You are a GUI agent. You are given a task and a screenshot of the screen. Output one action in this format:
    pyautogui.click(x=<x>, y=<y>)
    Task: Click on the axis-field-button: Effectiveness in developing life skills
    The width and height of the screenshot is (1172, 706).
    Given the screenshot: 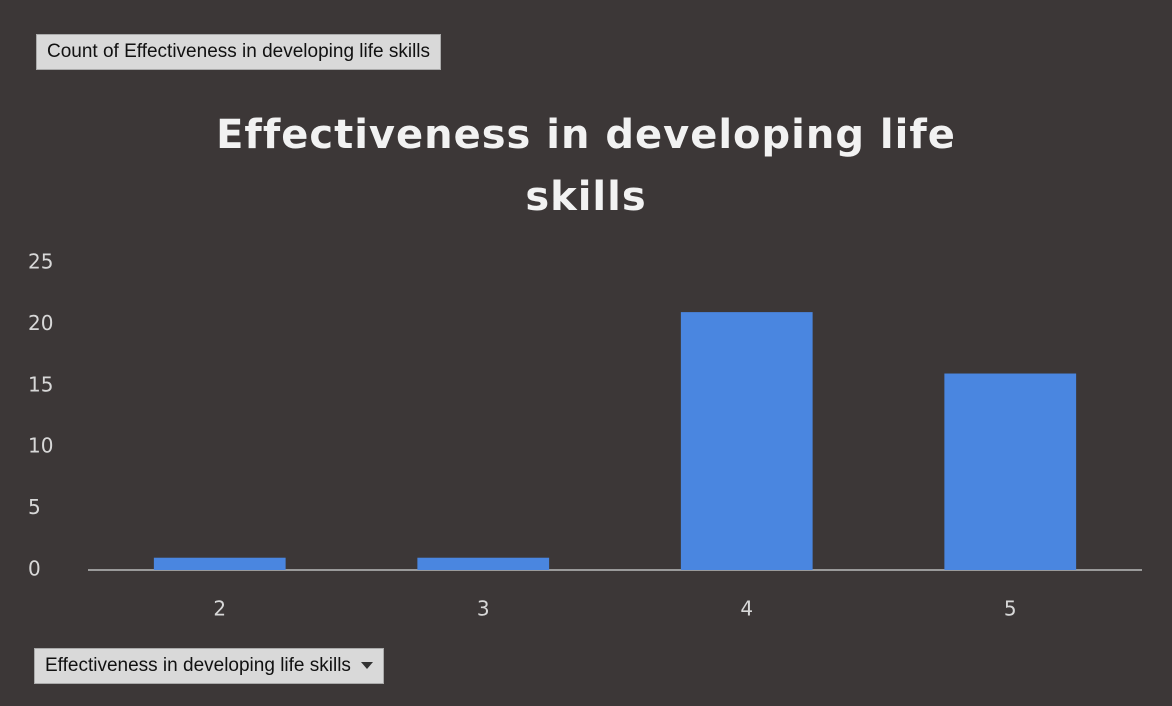 What is the action you would take?
    pyautogui.click(x=209, y=666)
    